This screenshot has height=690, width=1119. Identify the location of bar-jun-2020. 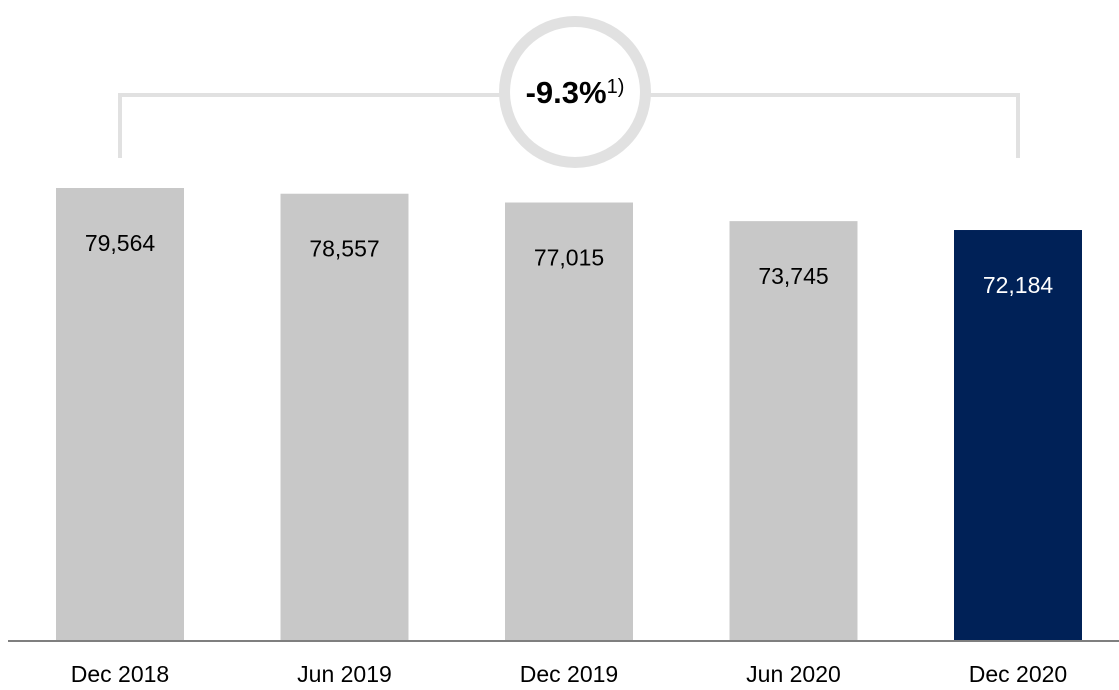
(793, 431).